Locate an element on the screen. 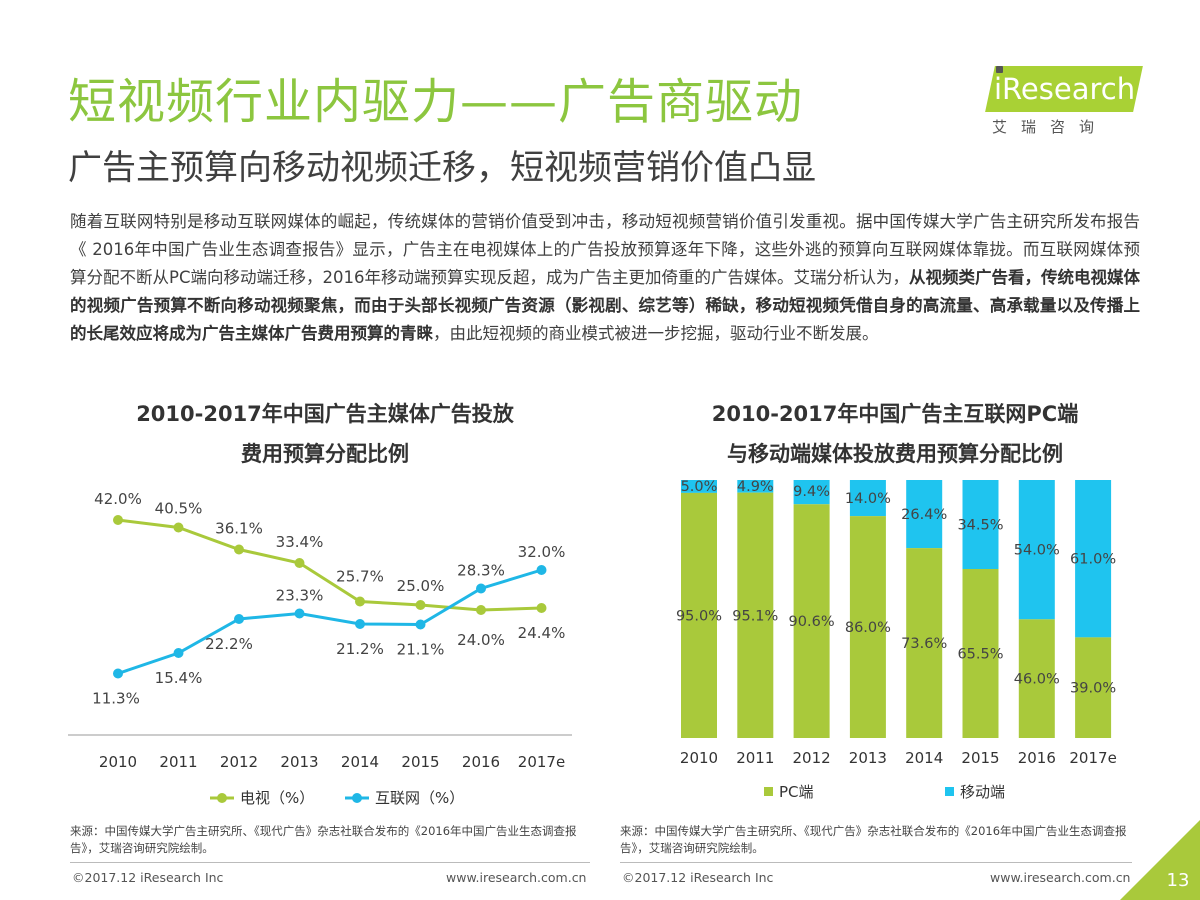 The width and height of the screenshot is (1200, 900). line-data-label-s2-2012: 22.2% is located at coordinates (229, 644).